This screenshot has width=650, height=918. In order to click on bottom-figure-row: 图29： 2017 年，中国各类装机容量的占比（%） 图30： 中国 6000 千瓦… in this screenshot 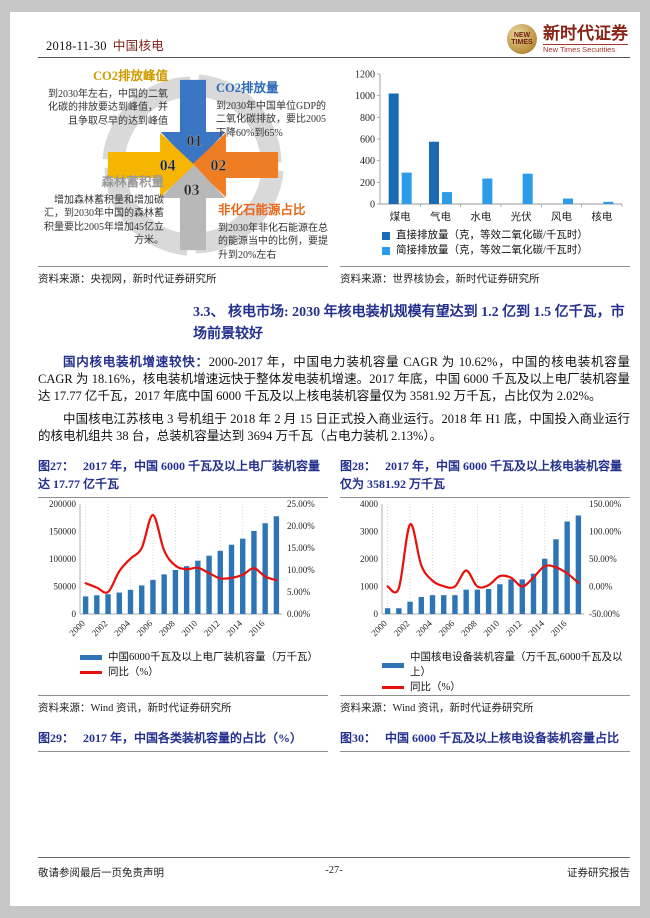, I will do `click(334, 741)`.